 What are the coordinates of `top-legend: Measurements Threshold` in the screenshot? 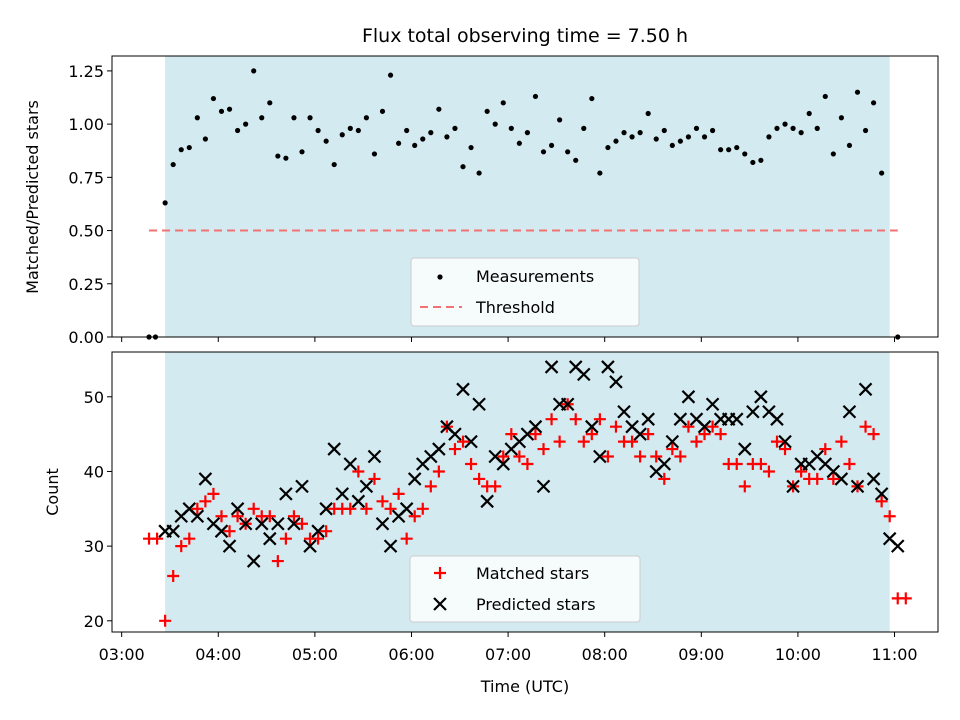 It's located at (525, 292).